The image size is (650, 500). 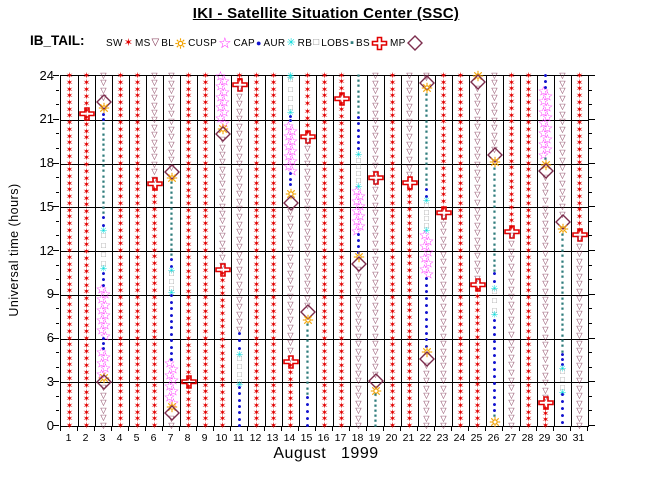 What do you see at coordinates (171, 412) in the screenshot?
I see `marker-mp` at bounding box center [171, 412].